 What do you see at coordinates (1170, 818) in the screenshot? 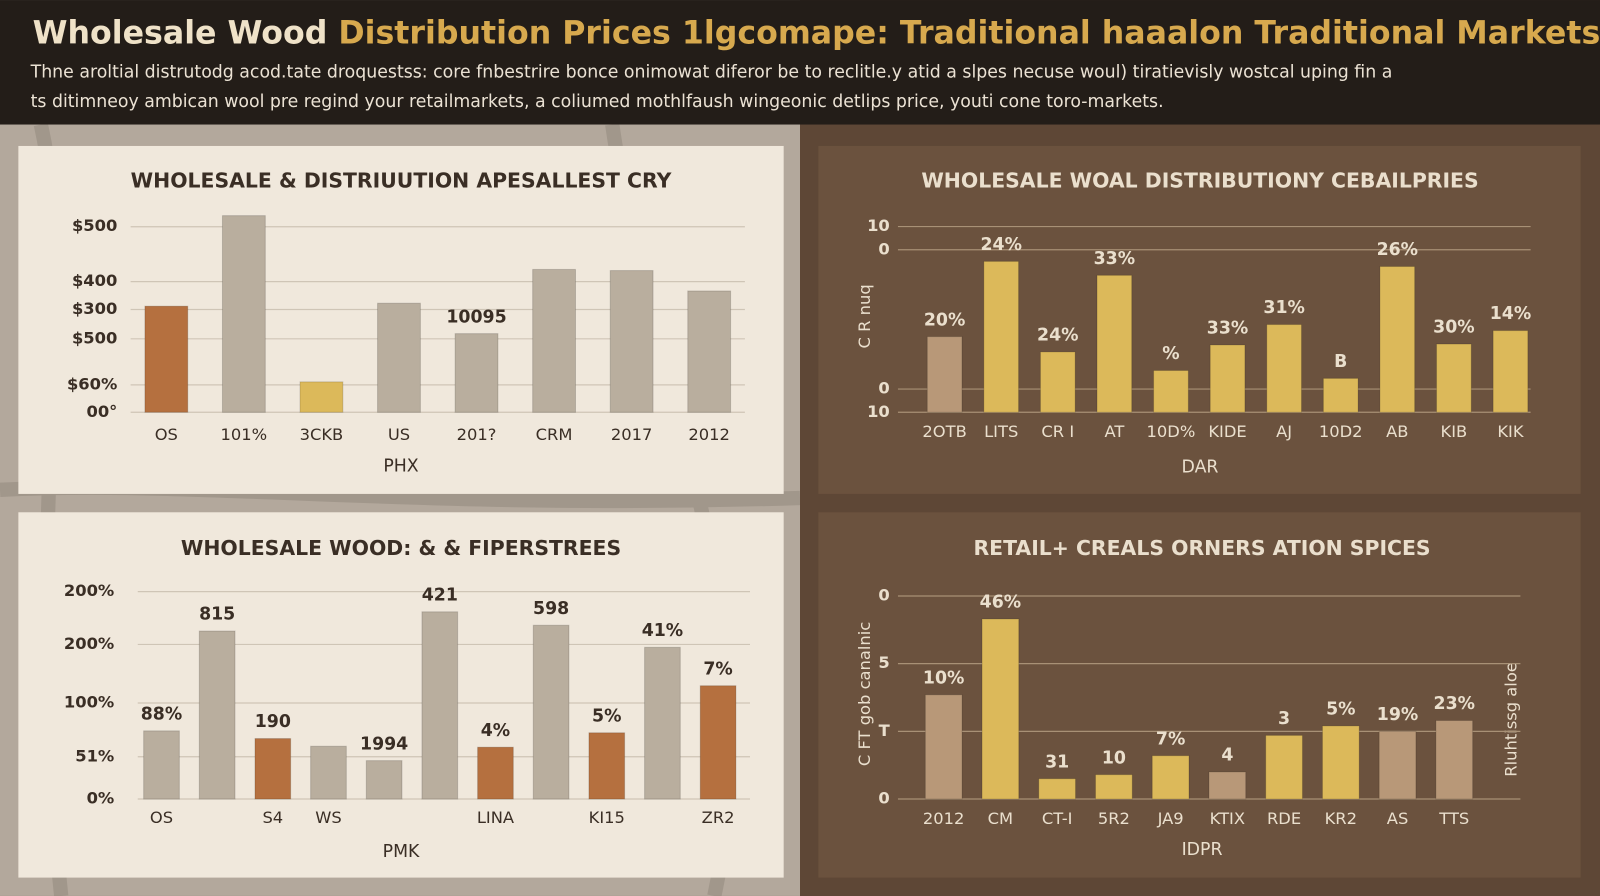
I see `x-tick-label: JA9` at bounding box center [1170, 818].